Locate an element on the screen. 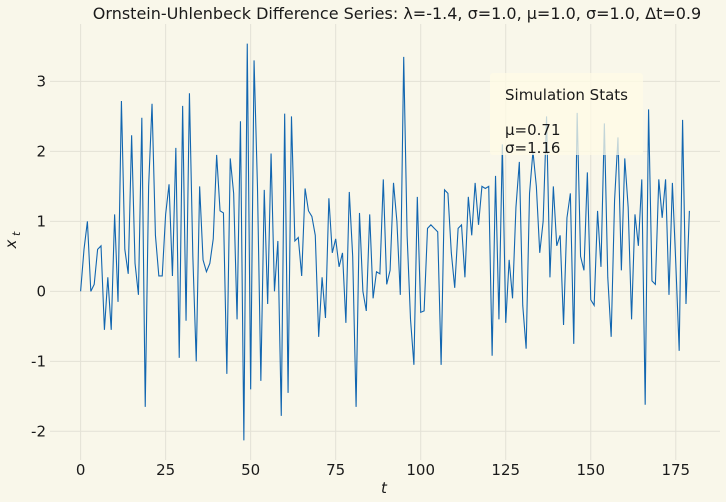 This screenshot has height=502, width=726. stats-box-bg is located at coordinates (566, 114).